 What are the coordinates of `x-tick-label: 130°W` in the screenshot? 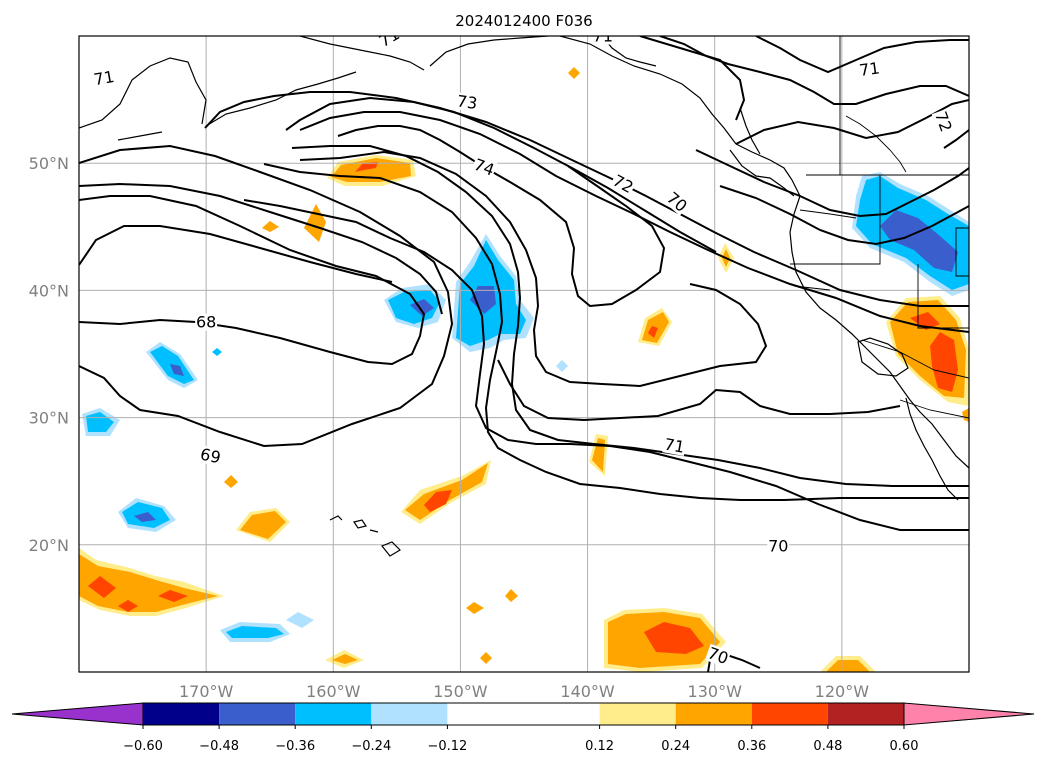 It's located at (715, 691).